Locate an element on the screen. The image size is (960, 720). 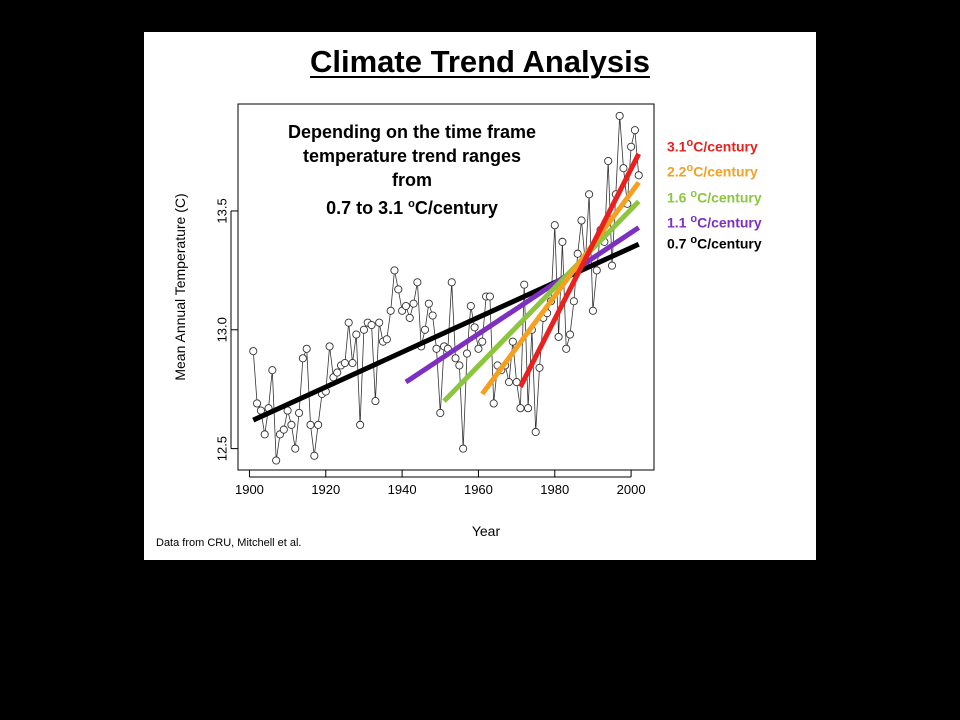
data-point-1997 is located at coordinates (619, 115).